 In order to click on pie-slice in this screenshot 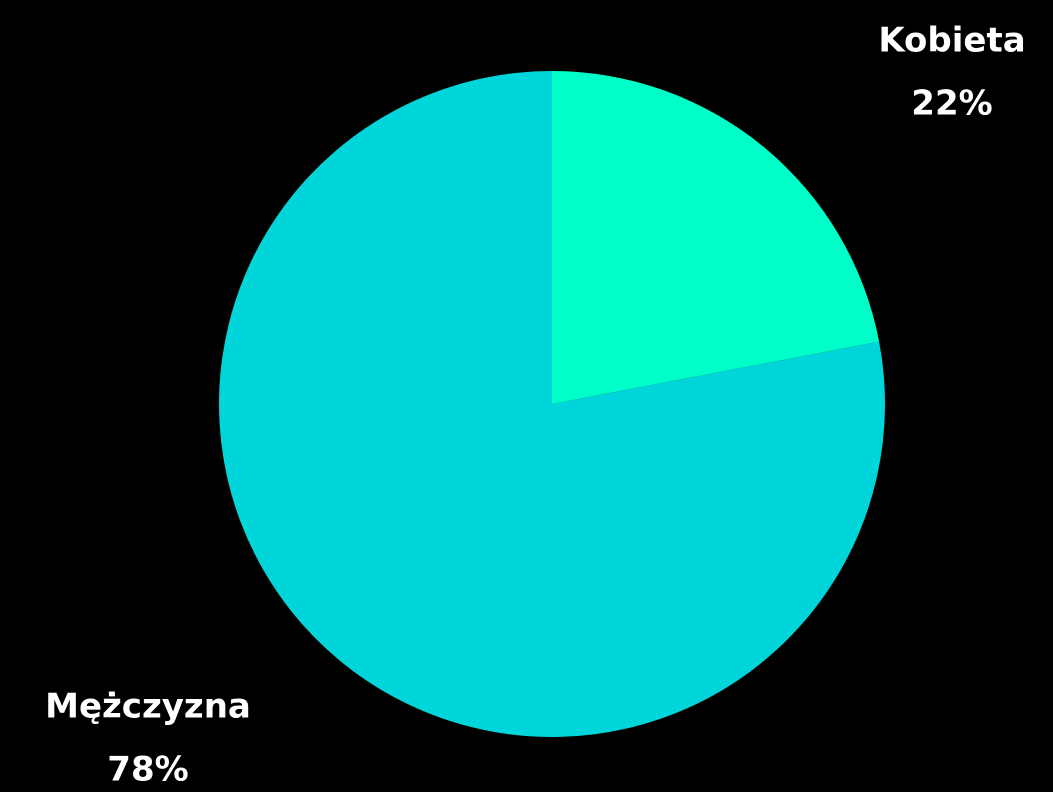, I will do `click(716, 237)`.